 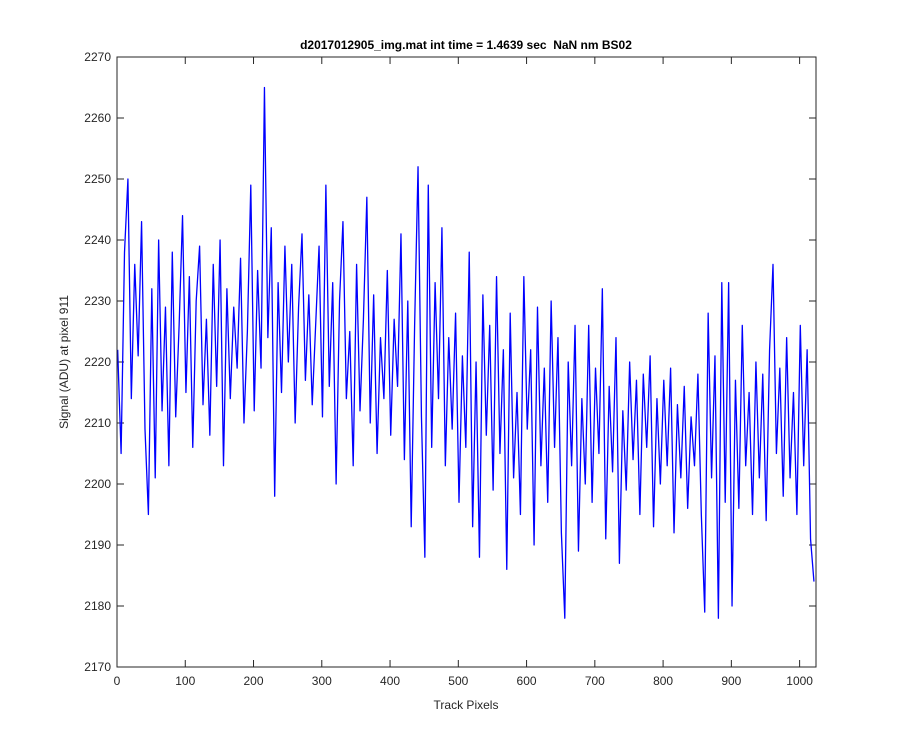 I want to click on x-axis-label: Track Pixels, so click(x=466, y=705).